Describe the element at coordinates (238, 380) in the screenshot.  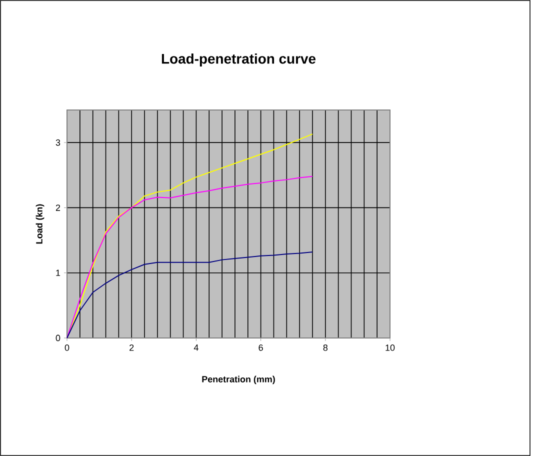
I see `x-axis-title: Penetration (mm)` at that location.